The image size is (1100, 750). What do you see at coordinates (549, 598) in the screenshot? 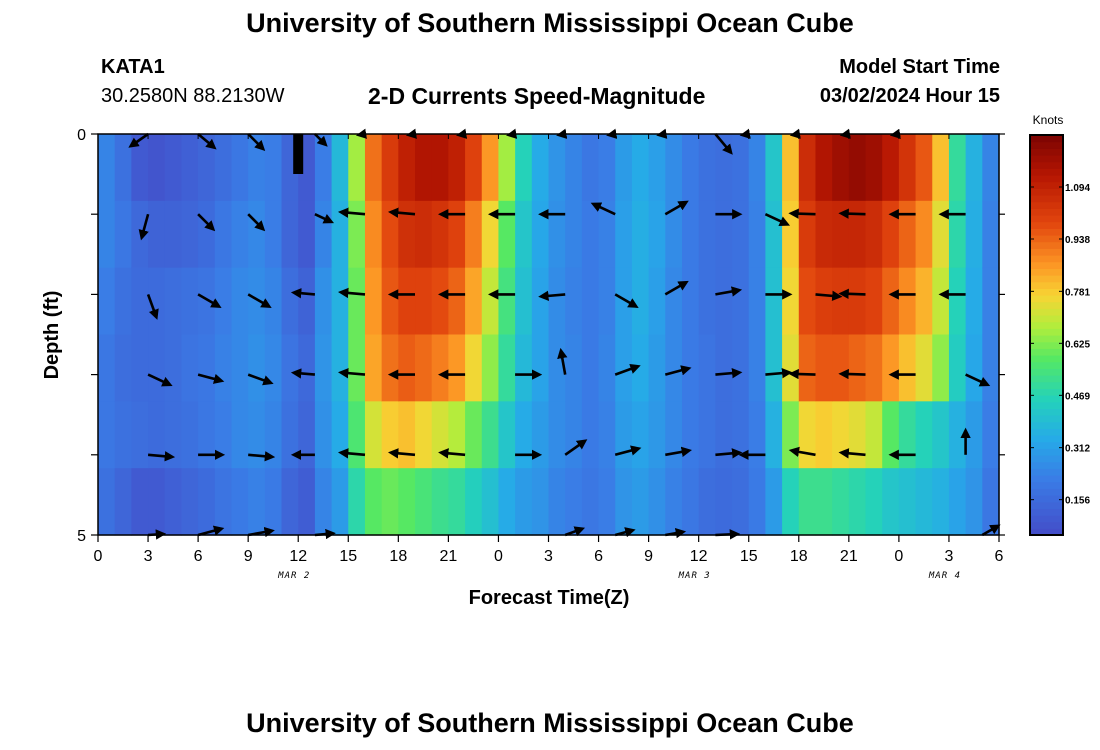
I see `x-axis-label: Forecast Time(Z)` at bounding box center [549, 598].